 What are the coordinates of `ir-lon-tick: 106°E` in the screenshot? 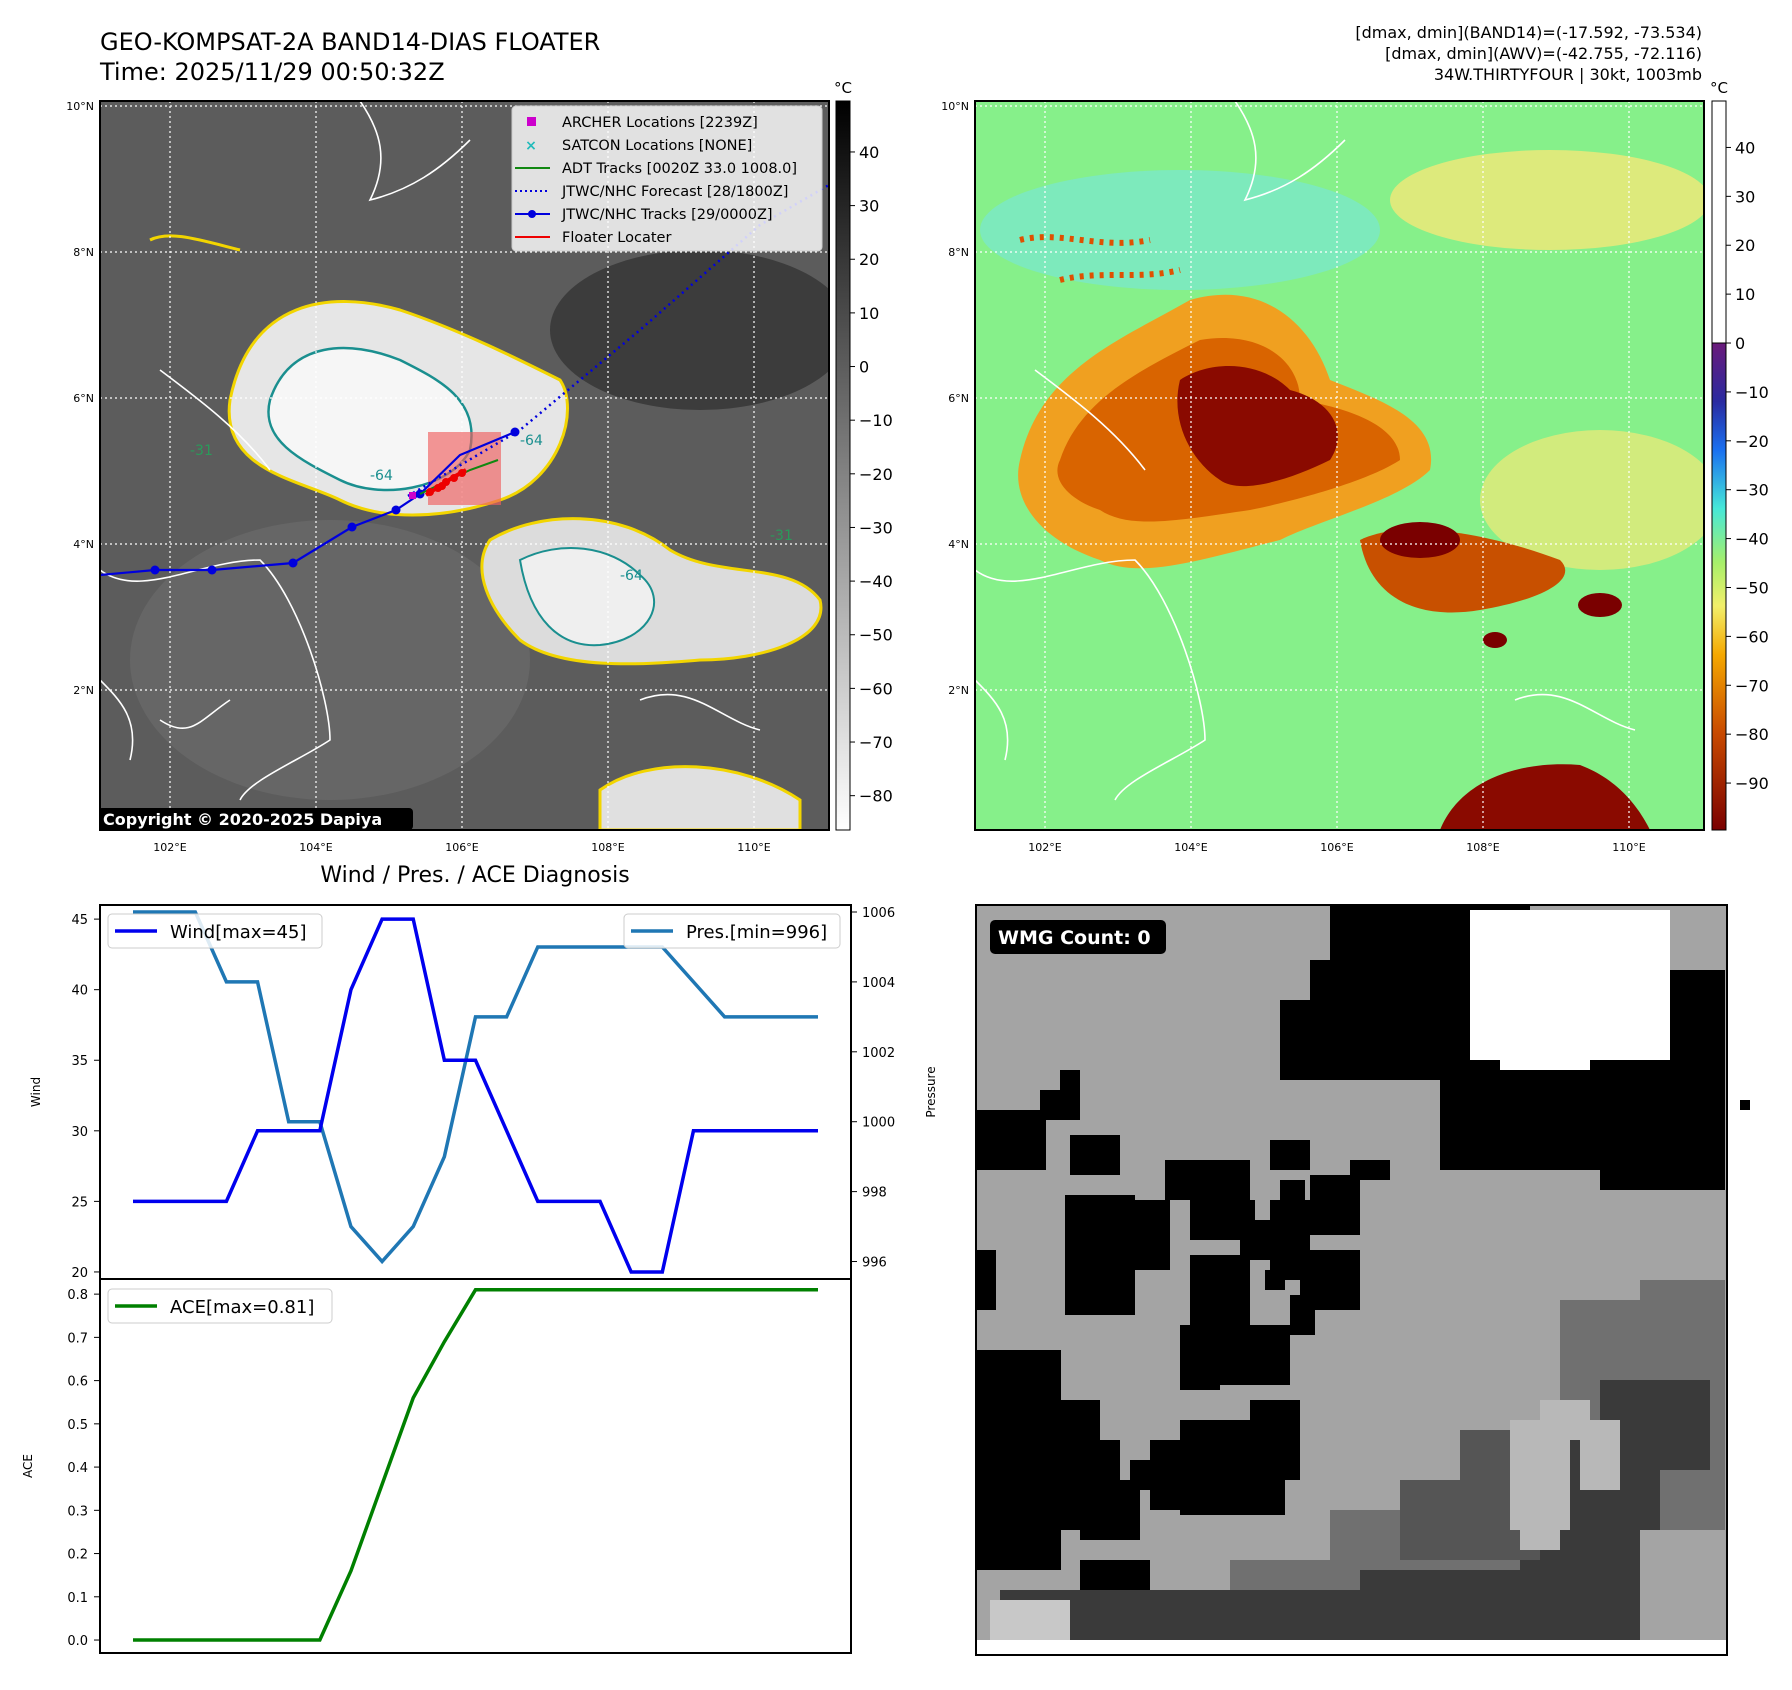 It's located at (461, 847).